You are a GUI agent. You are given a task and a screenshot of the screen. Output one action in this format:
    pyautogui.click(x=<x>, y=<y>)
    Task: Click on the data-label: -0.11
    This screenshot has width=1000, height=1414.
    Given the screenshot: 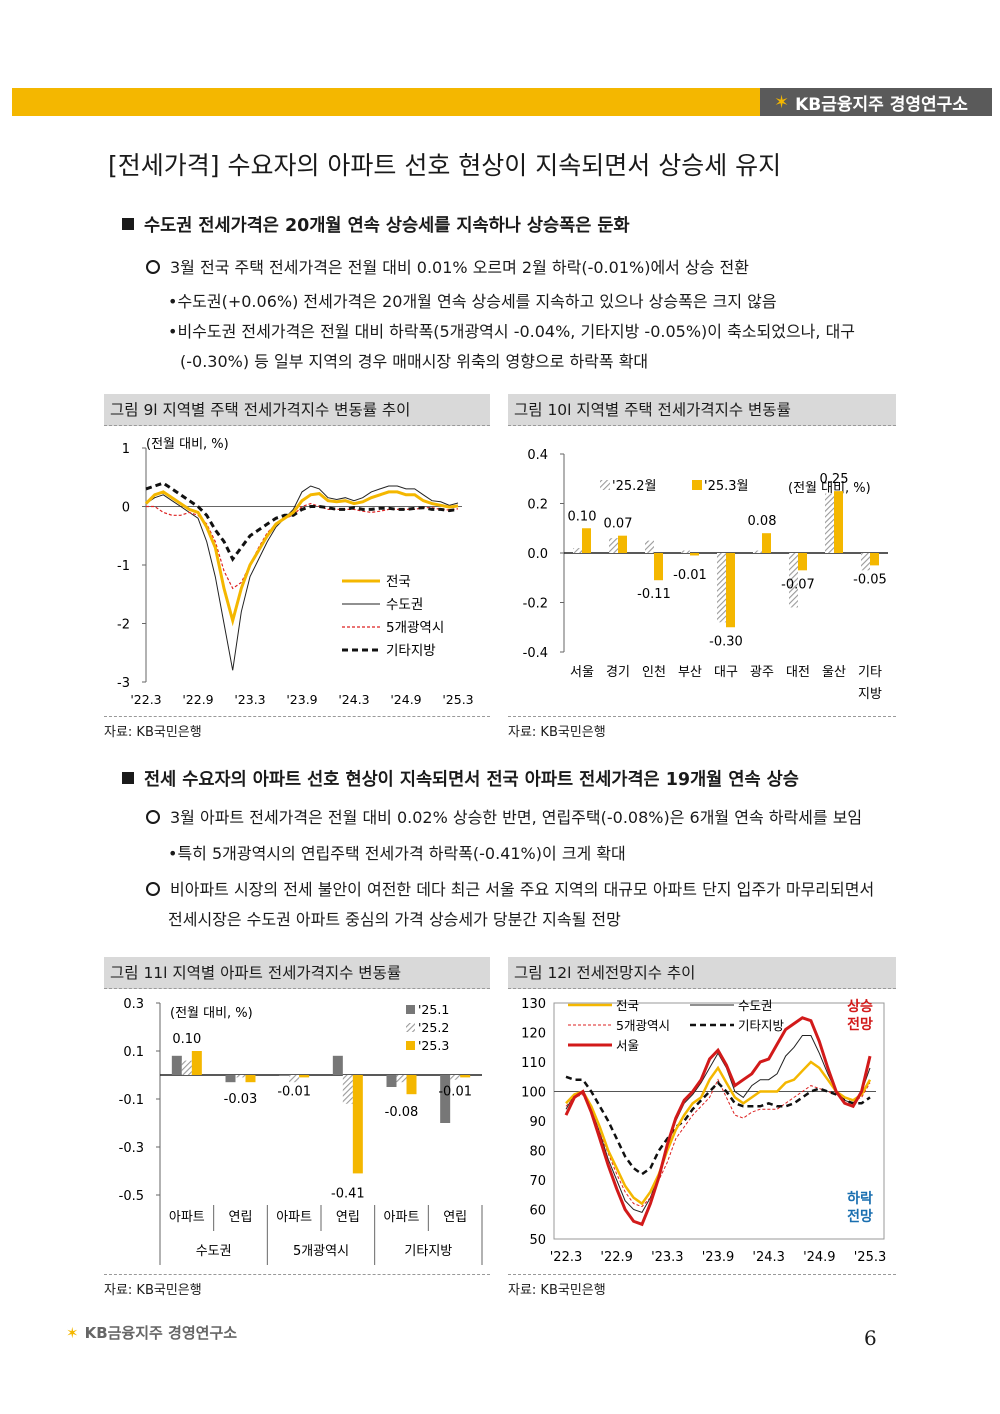 What is the action you would take?
    pyautogui.click(x=654, y=594)
    